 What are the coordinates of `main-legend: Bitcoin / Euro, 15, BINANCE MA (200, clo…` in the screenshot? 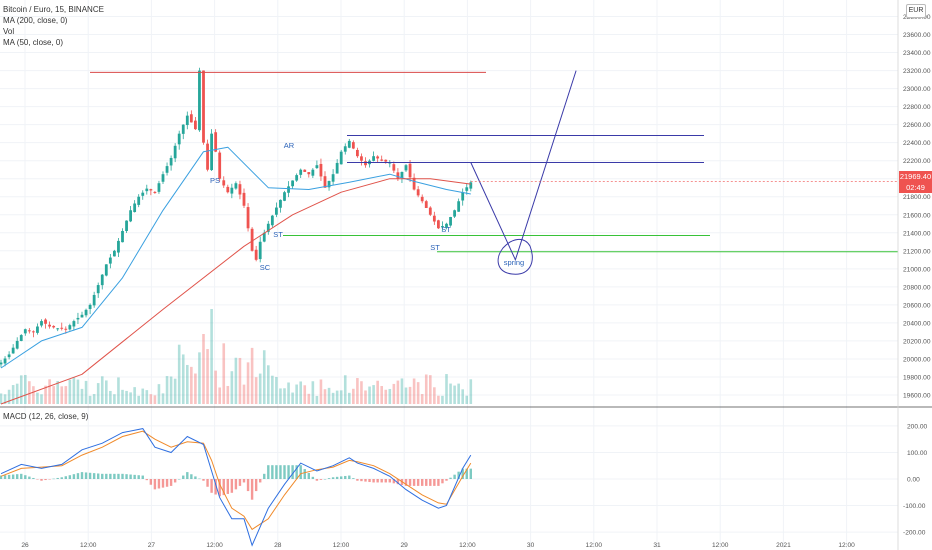 It's located at (53, 26).